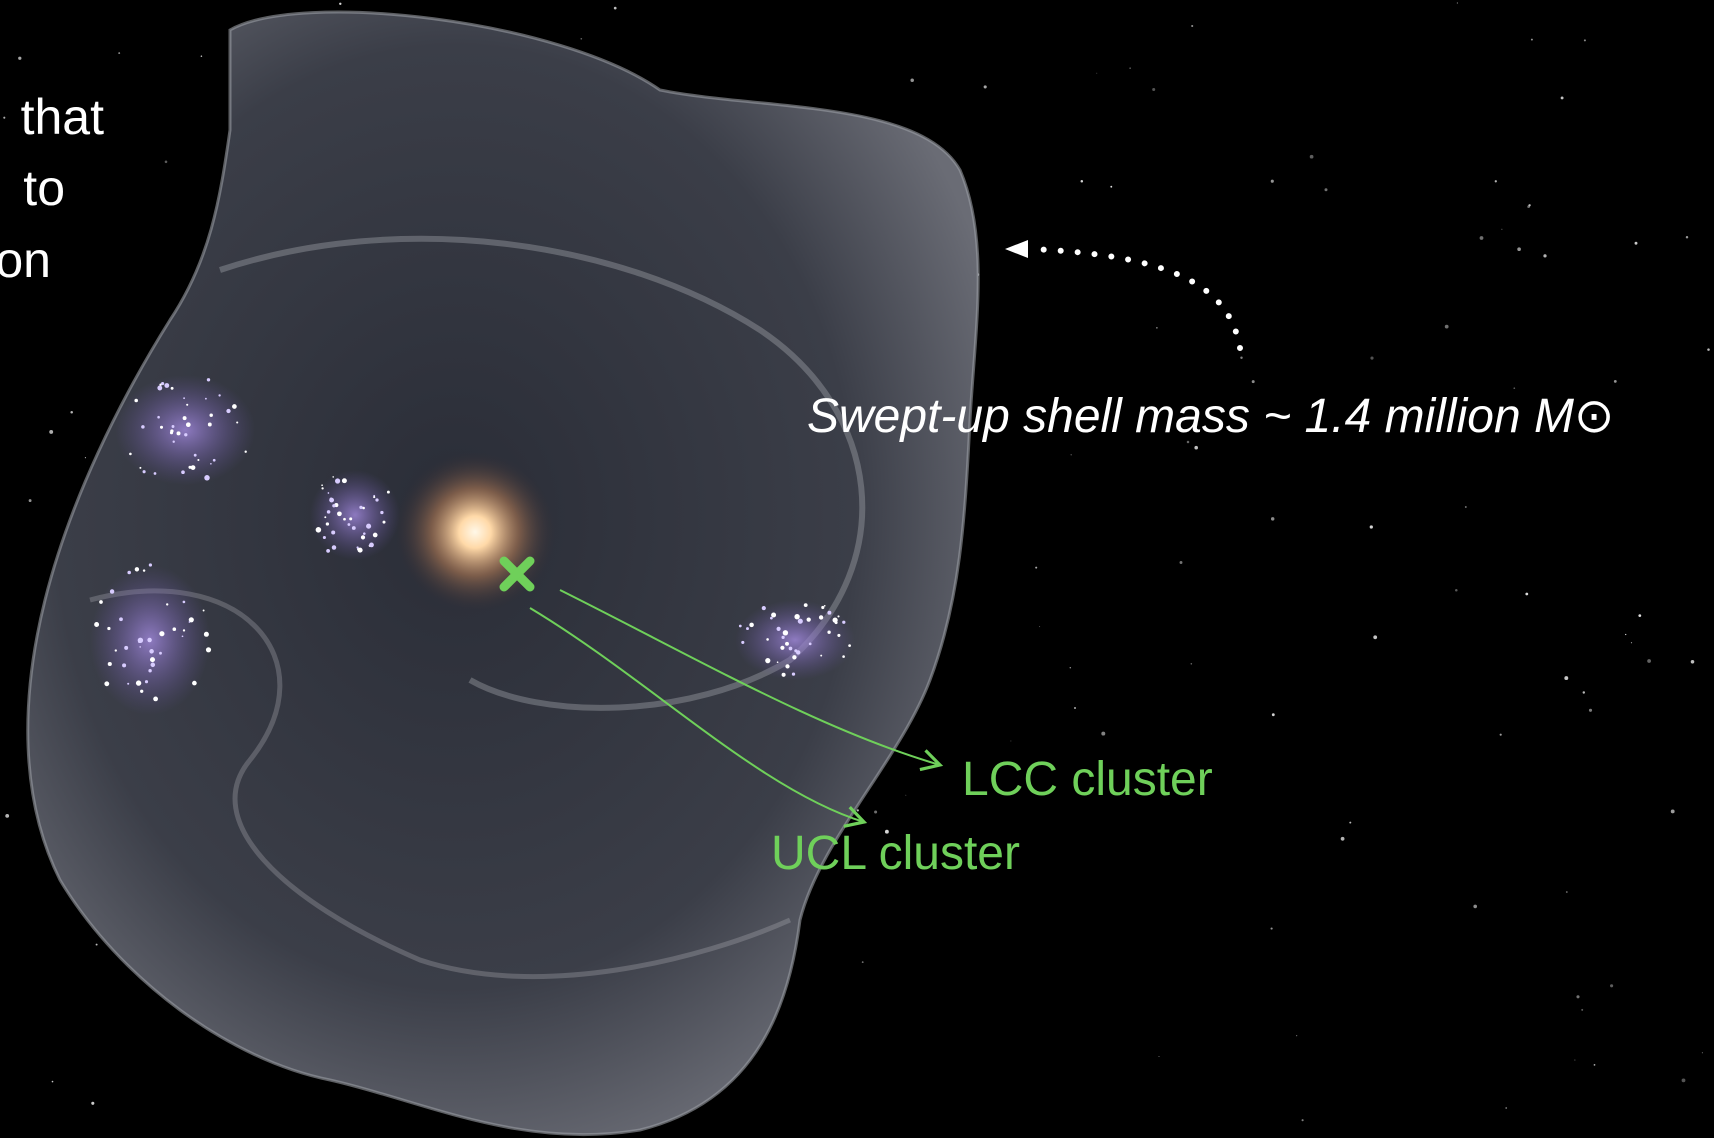  What do you see at coordinates (895, 853) in the screenshot?
I see `ucl-label: UCL cluster` at bounding box center [895, 853].